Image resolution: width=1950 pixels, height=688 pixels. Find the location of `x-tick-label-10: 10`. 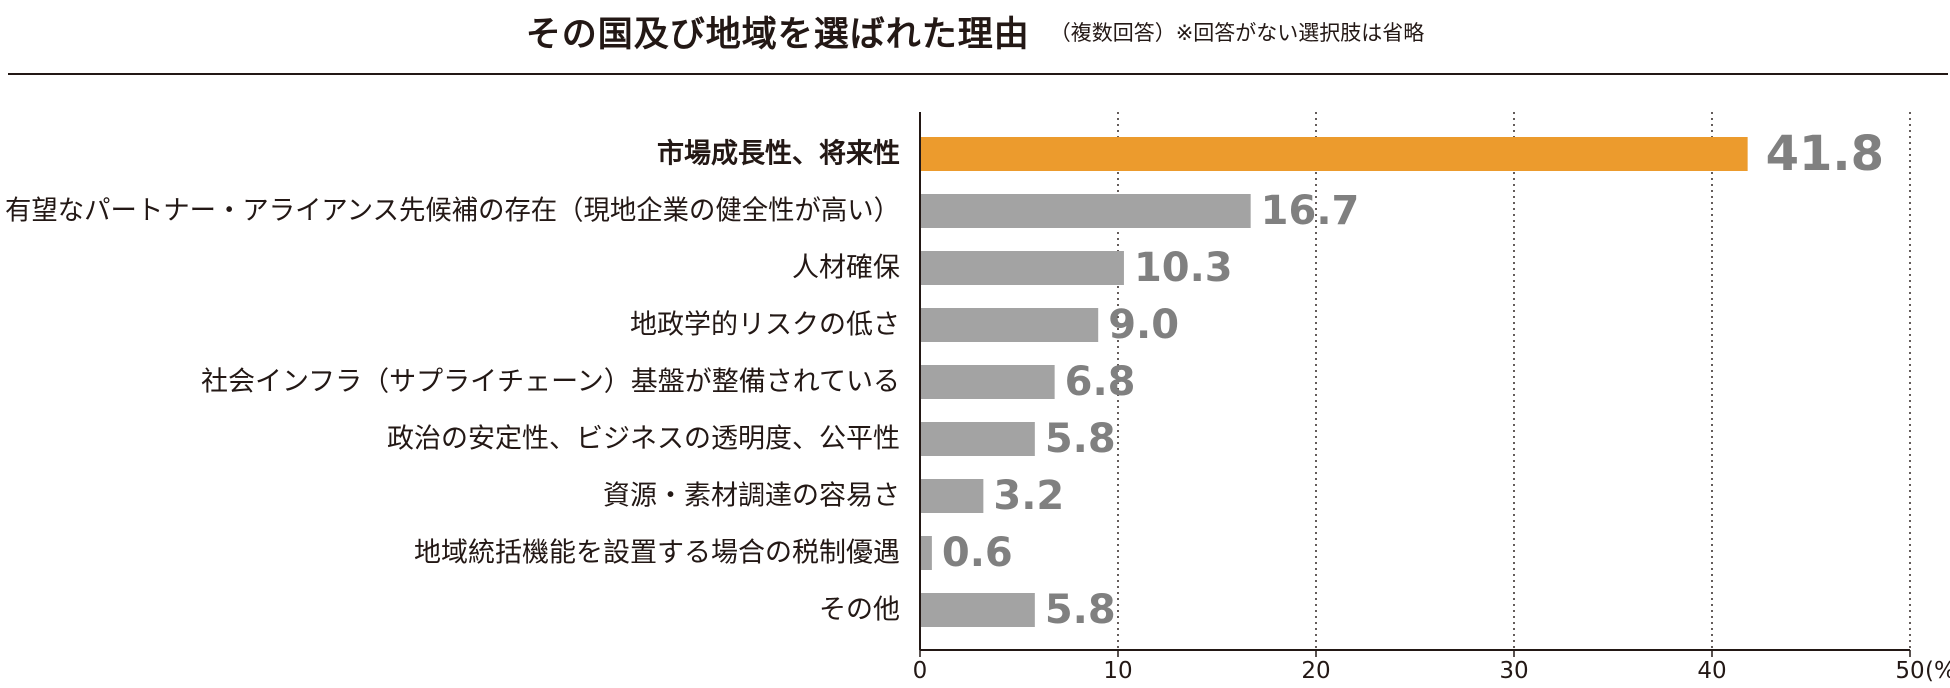

x-tick-label-10: 10 is located at coordinates (1117, 671).